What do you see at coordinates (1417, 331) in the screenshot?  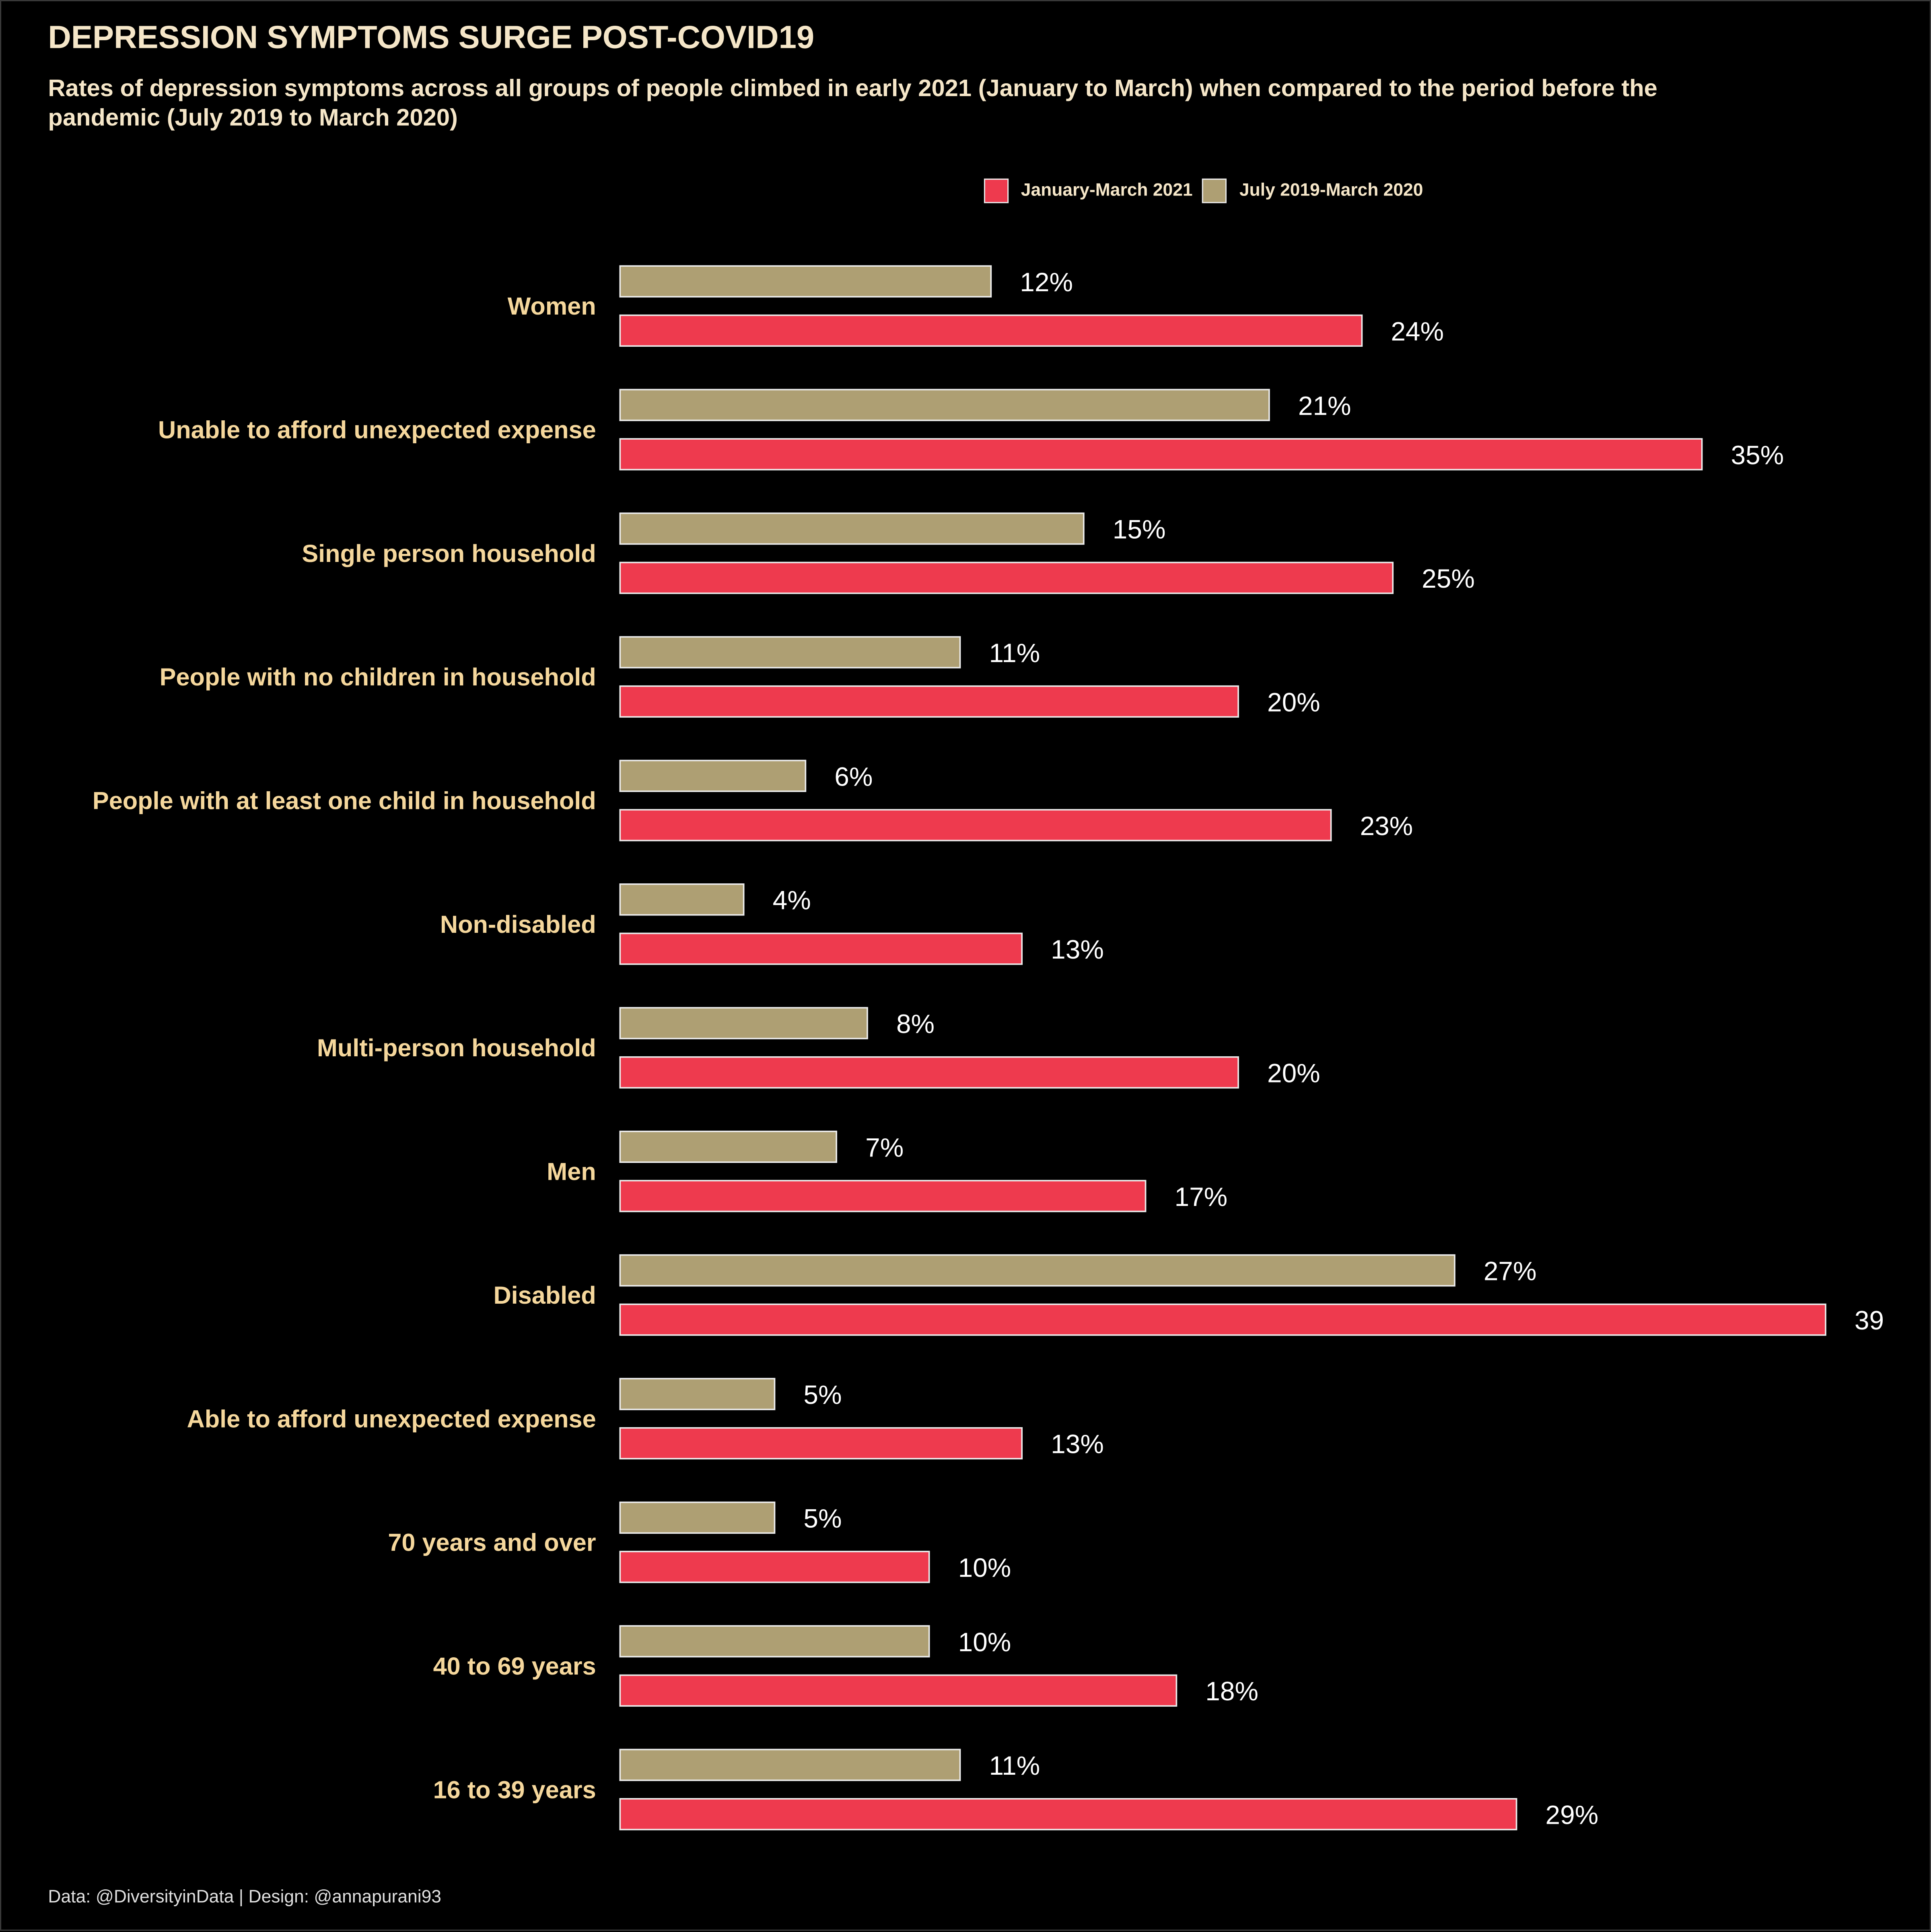 I see `value-label-jan-mar-2021: 24%` at bounding box center [1417, 331].